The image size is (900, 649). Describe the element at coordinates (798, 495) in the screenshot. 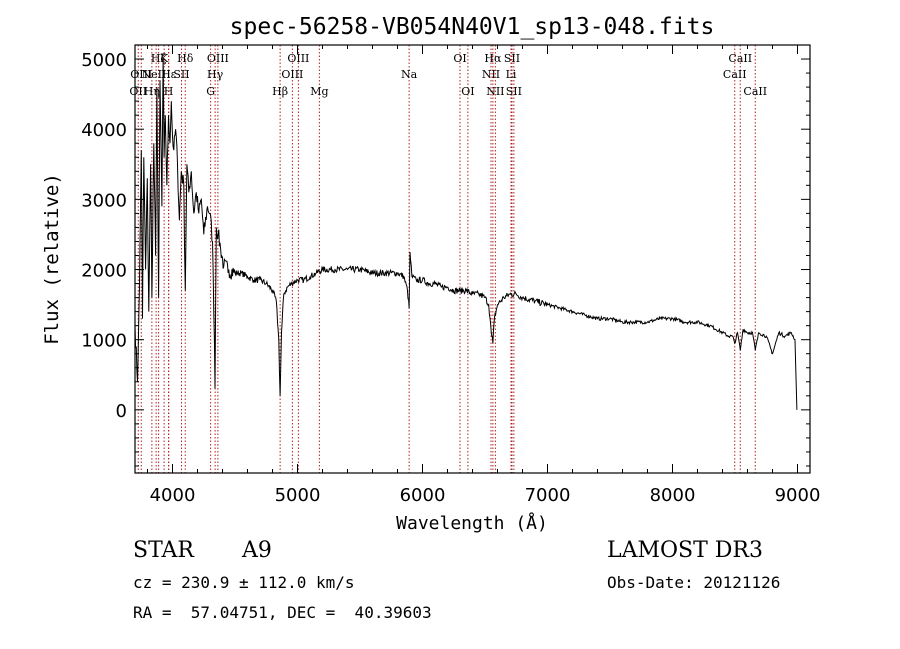

I see `x-tick-label: 9000` at that location.